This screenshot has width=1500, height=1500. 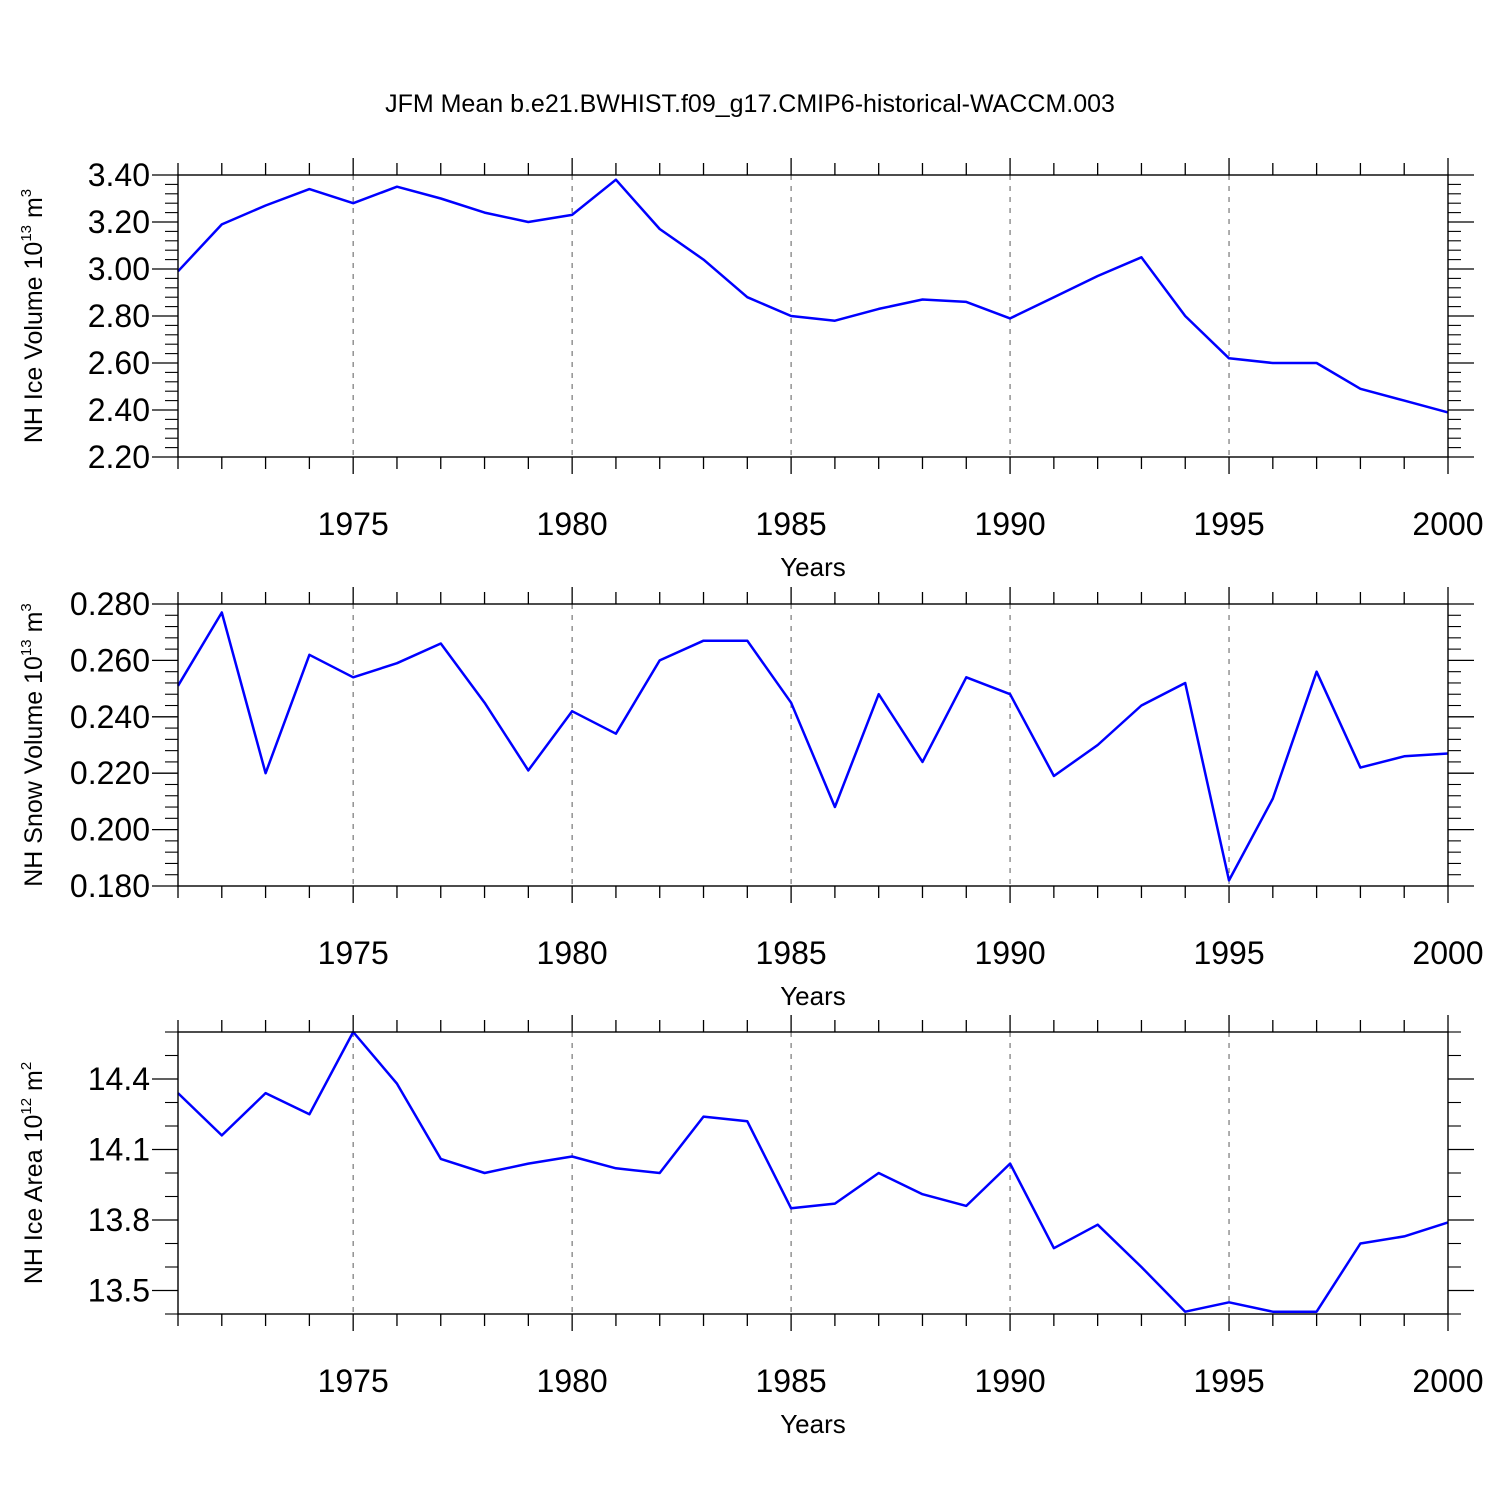 I want to click on y-tick-label: 14.1, so click(x=119, y=1150).